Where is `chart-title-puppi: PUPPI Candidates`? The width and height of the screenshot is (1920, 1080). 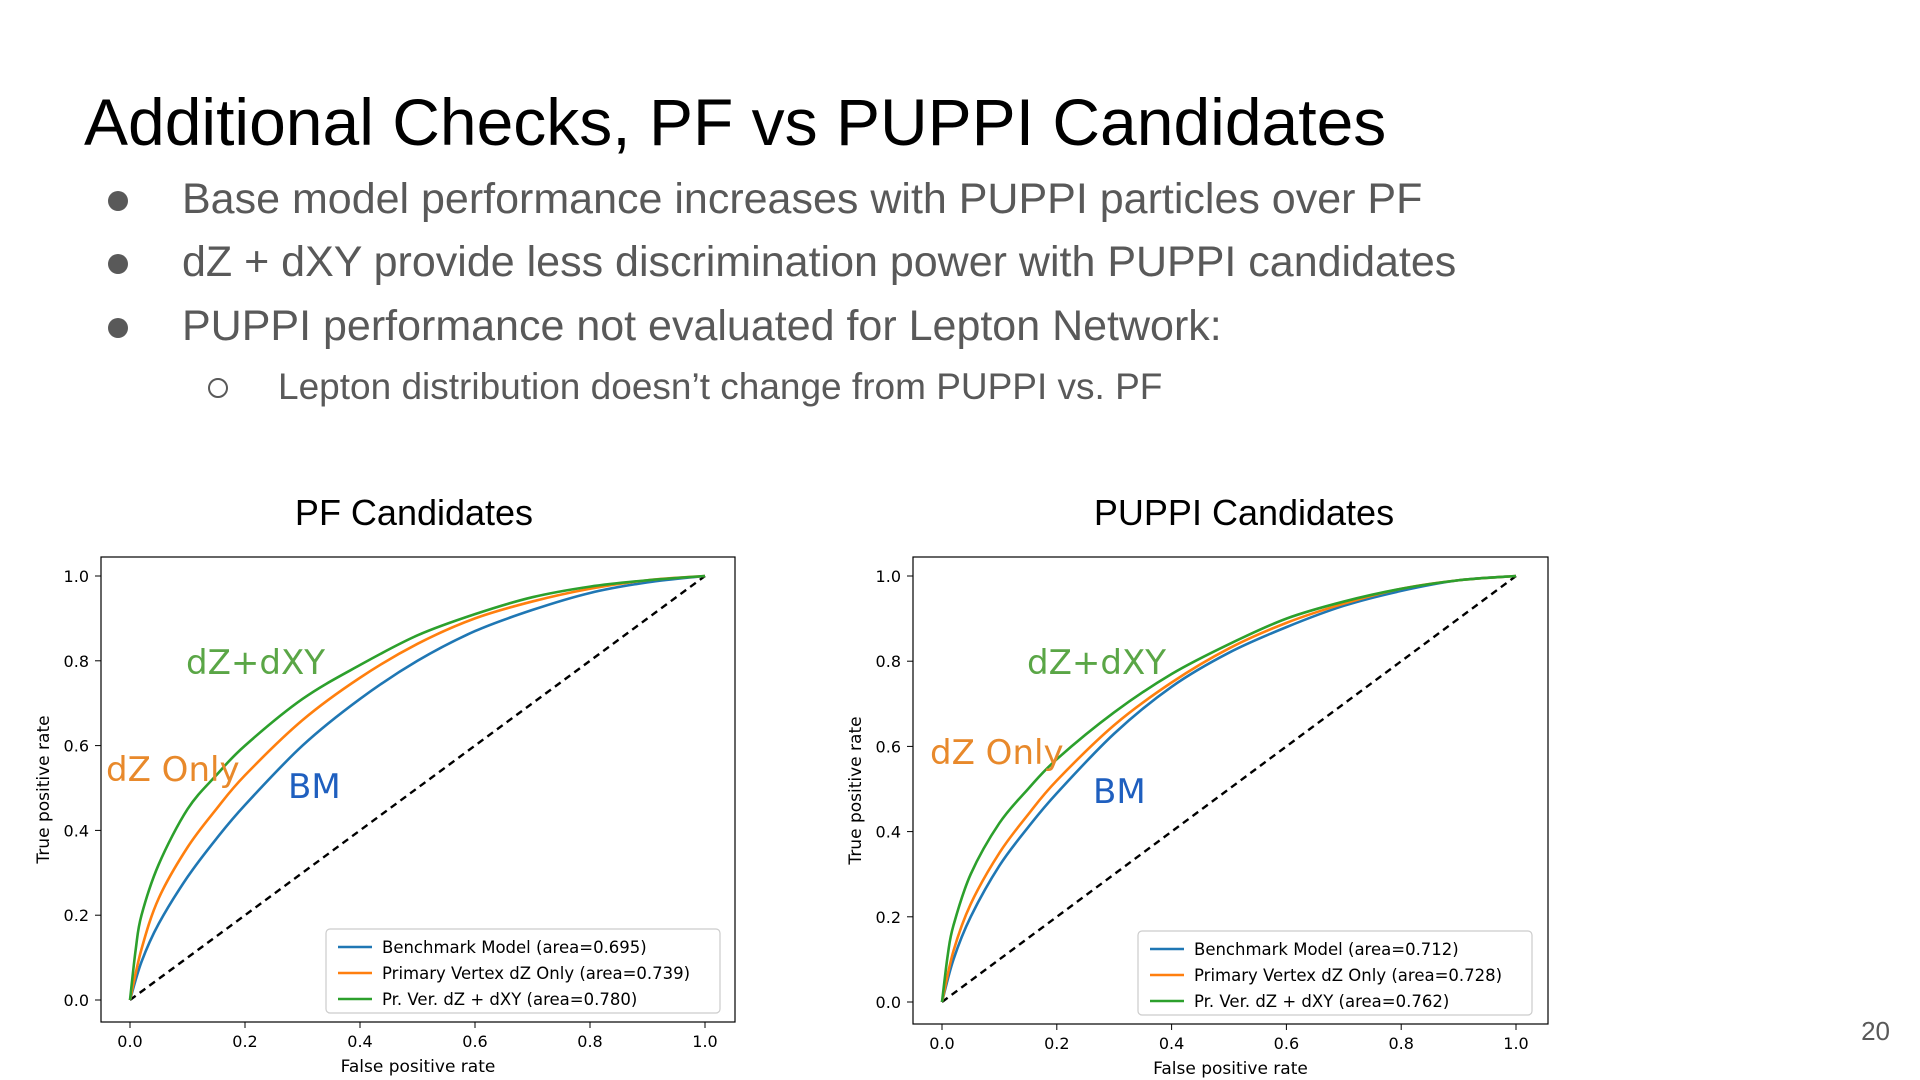
chart-title-puppi: PUPPI Candidates is located at coordinates (1244, 512).